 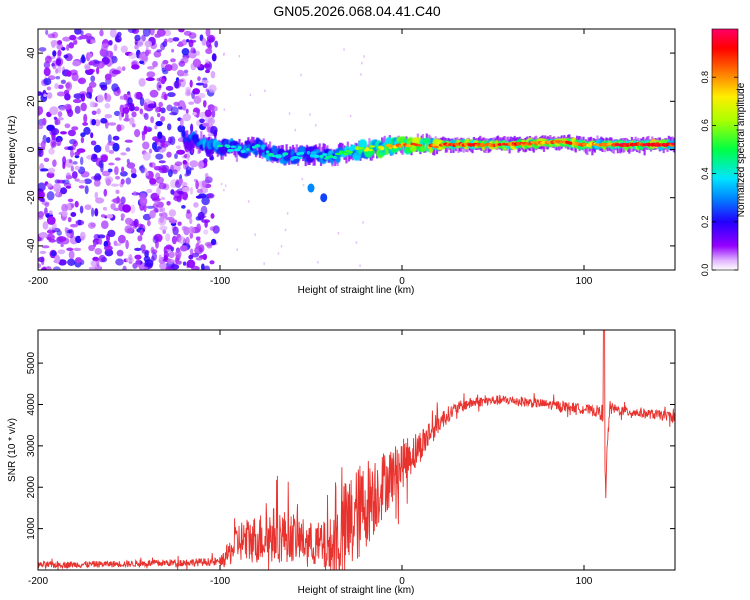 What do you see at coordinates (31, 101) in the screenshot?
I see `spectrogram-y-tick-label: 20` at bounding box center [31, 101].